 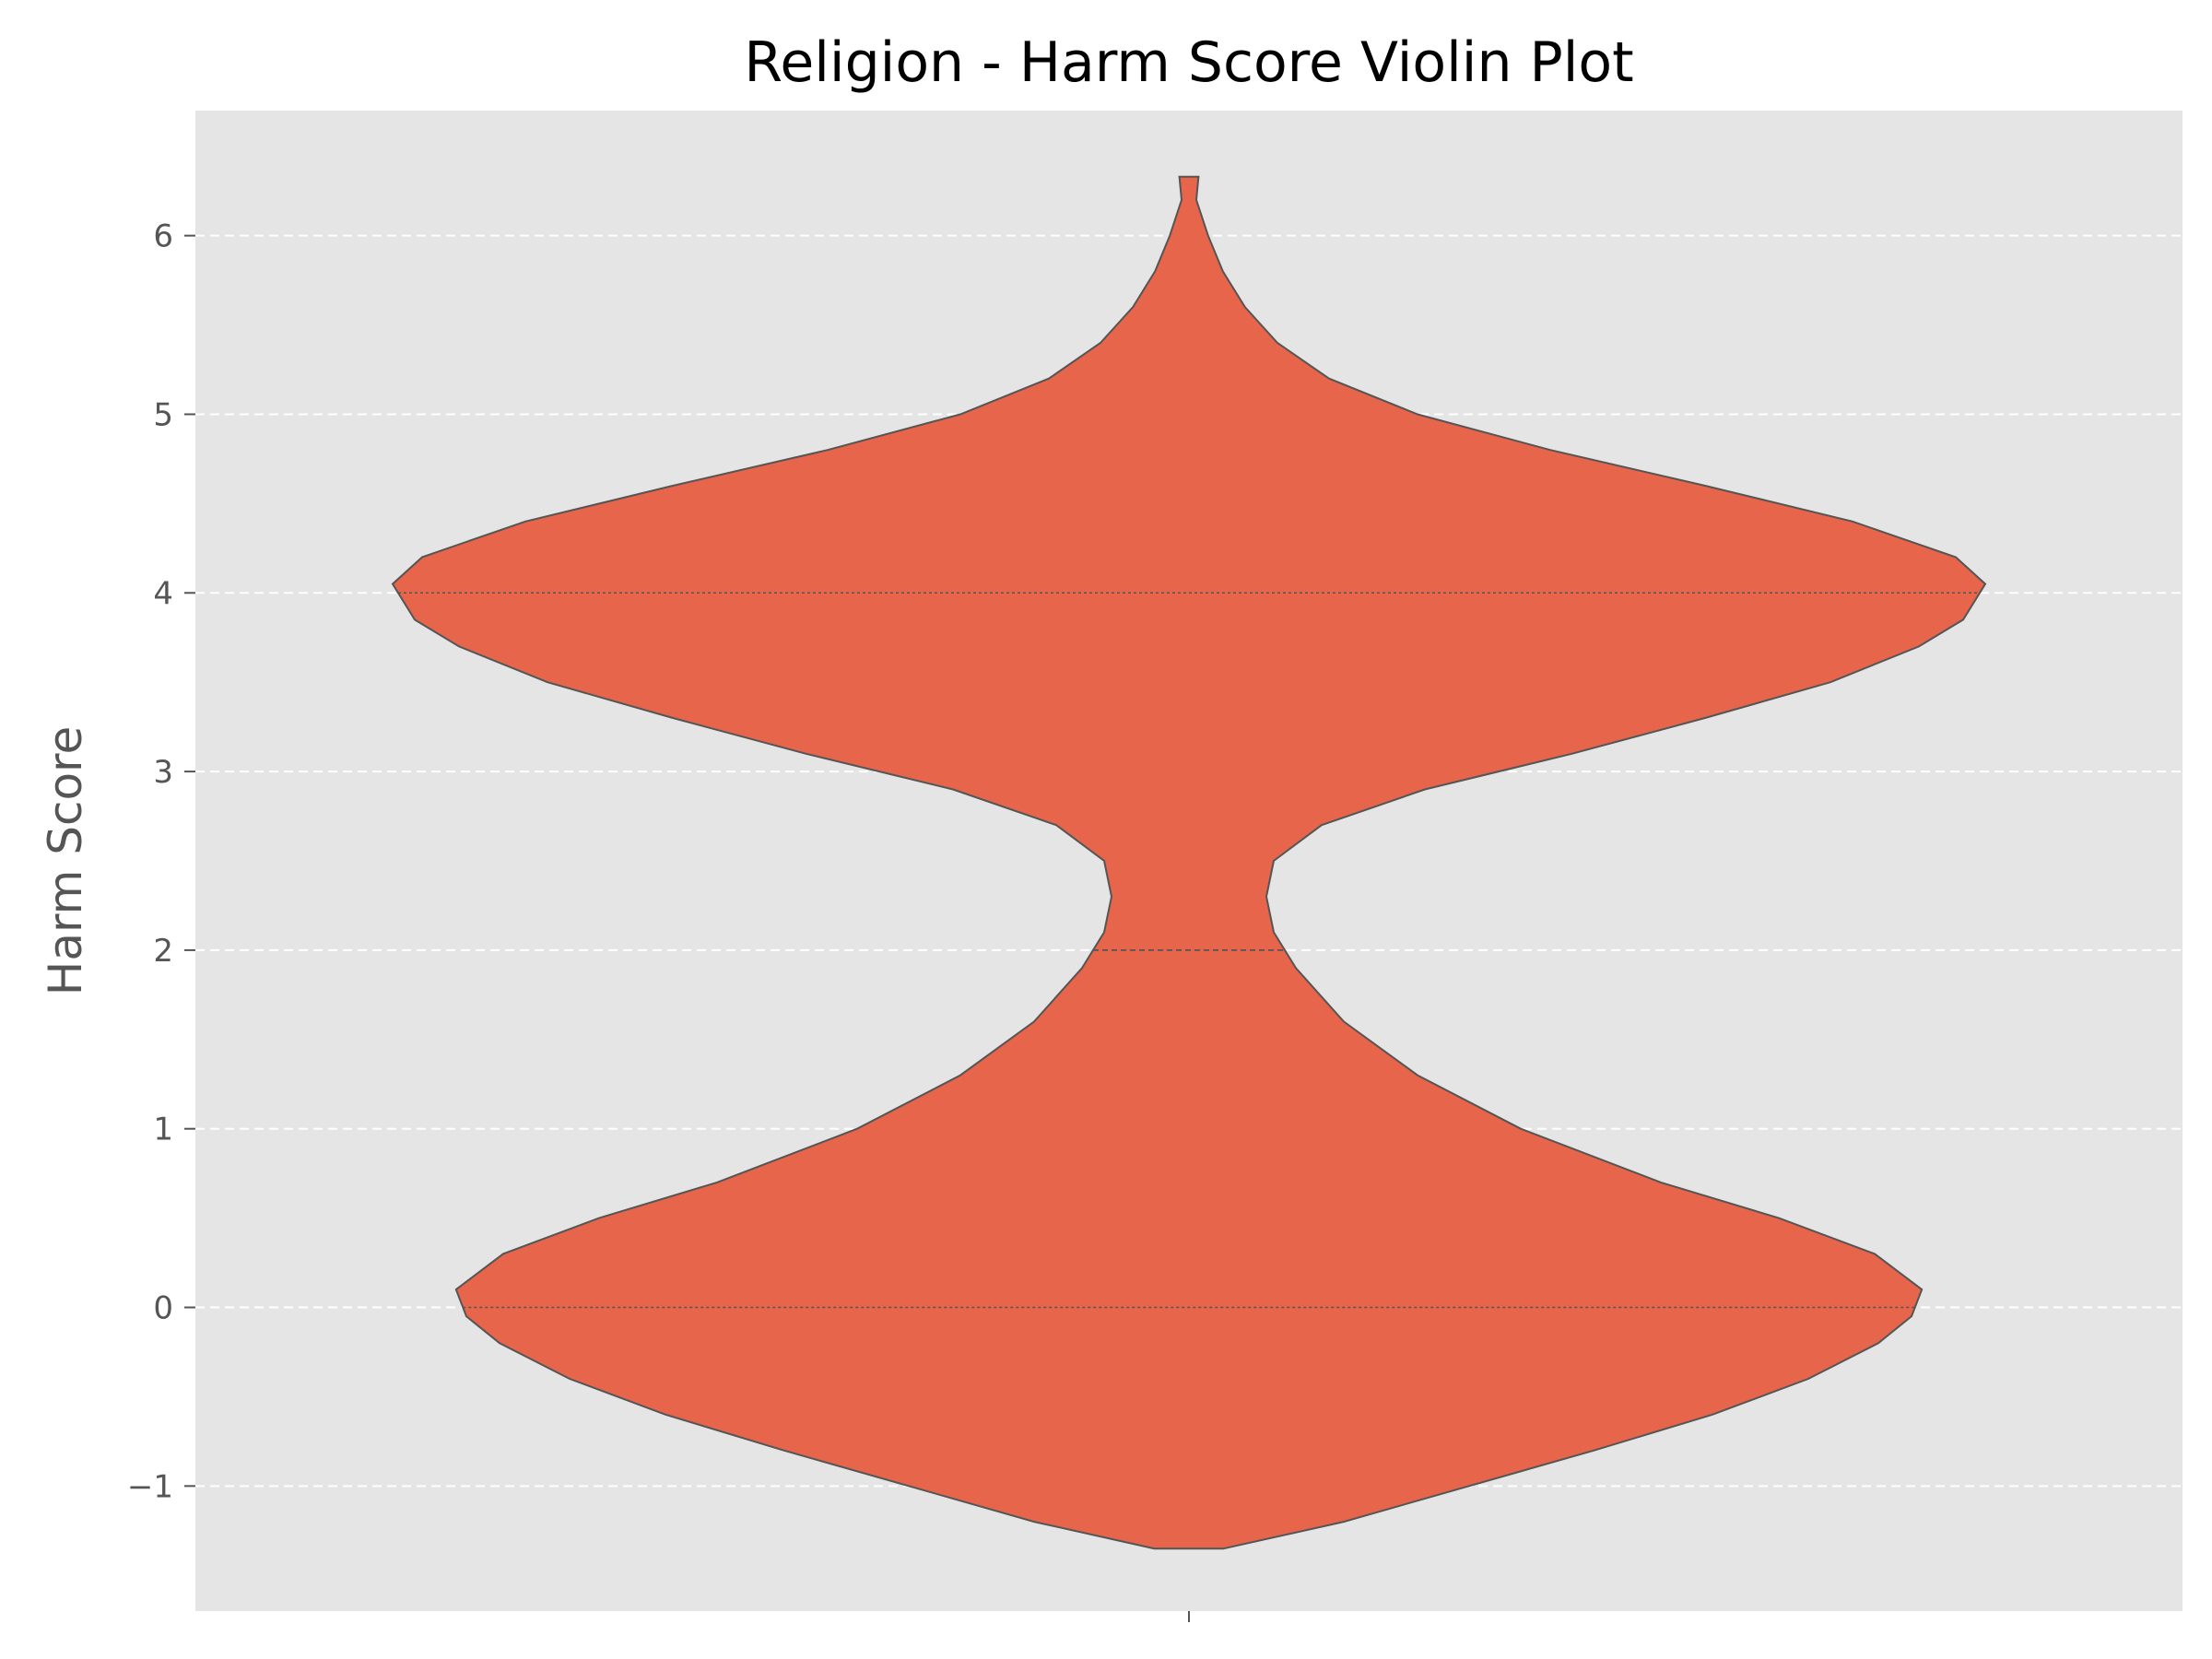 What do you see at coordinates (163, 951) in the screenshot?
I see `y-tick-label: 2` at bounding box center [163, 951].